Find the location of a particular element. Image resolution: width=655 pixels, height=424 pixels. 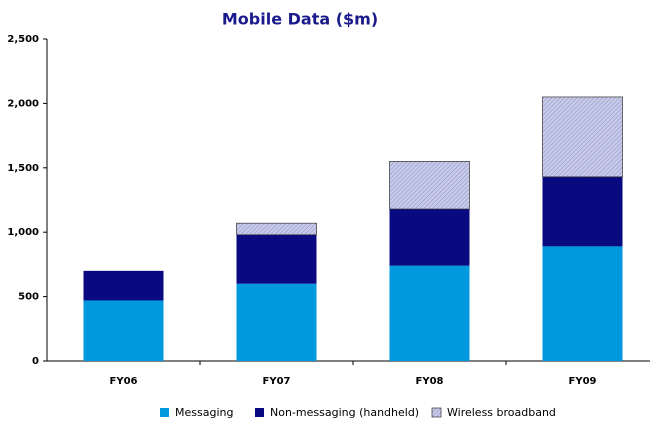

legend-label: Wireless broadband is located at coordinates (501, 412).